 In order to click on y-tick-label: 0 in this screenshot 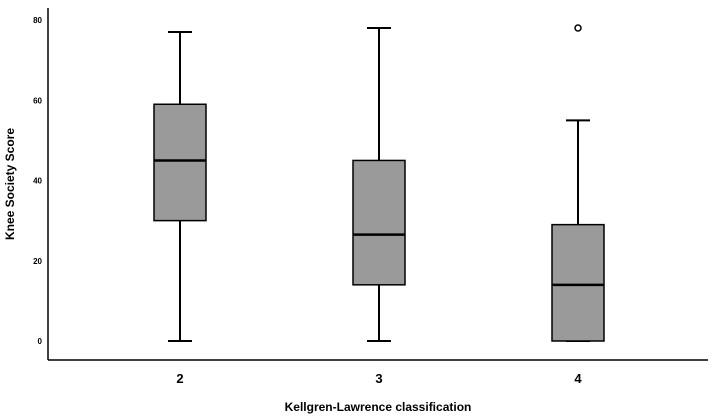, I will do `click(40, 341)`.